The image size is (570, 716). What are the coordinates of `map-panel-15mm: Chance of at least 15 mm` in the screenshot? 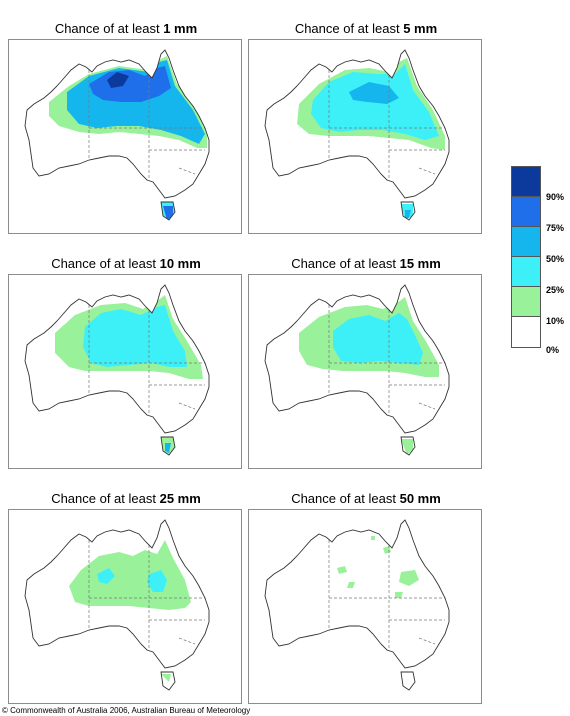 It's located at (366, 361).